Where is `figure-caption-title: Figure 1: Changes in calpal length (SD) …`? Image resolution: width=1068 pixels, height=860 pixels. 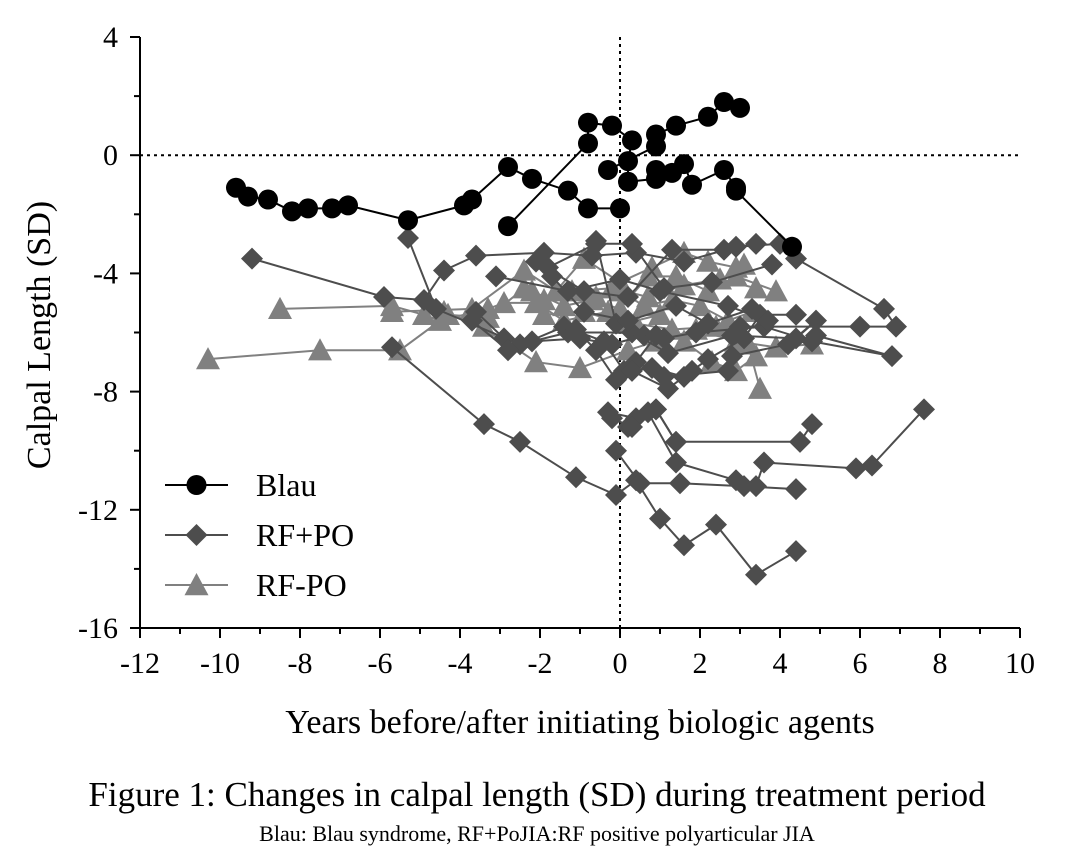
figure-caption-title: Figure 1: Changes in calpal length (SD) … is located at coordinates (537, 794).